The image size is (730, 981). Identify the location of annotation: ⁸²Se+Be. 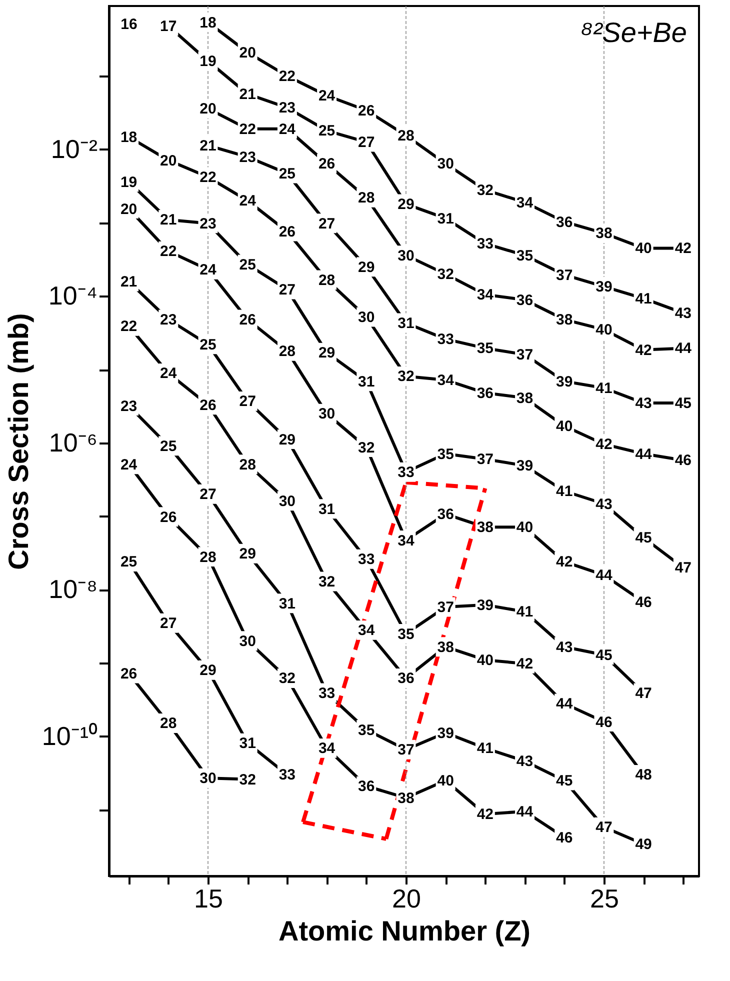
(633, 32).